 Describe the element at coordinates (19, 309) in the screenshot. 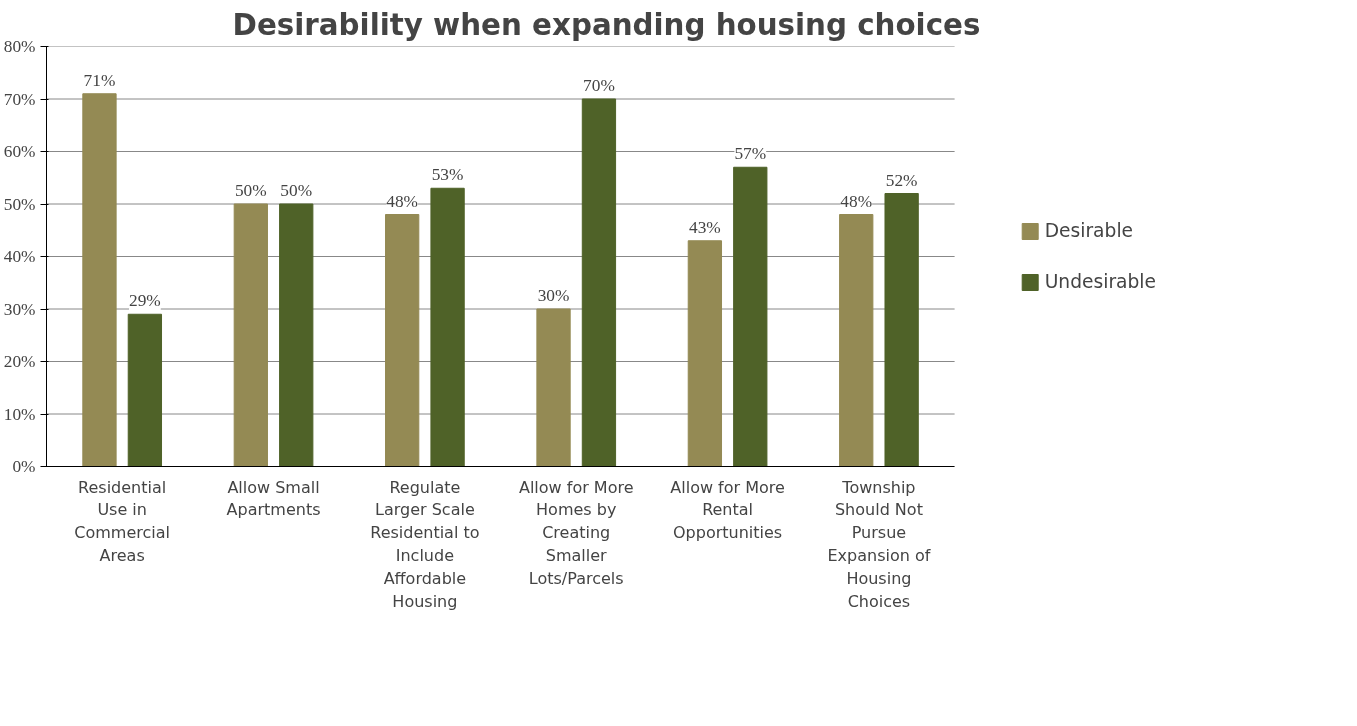

I see `y-tick-label: 30%` at that location.